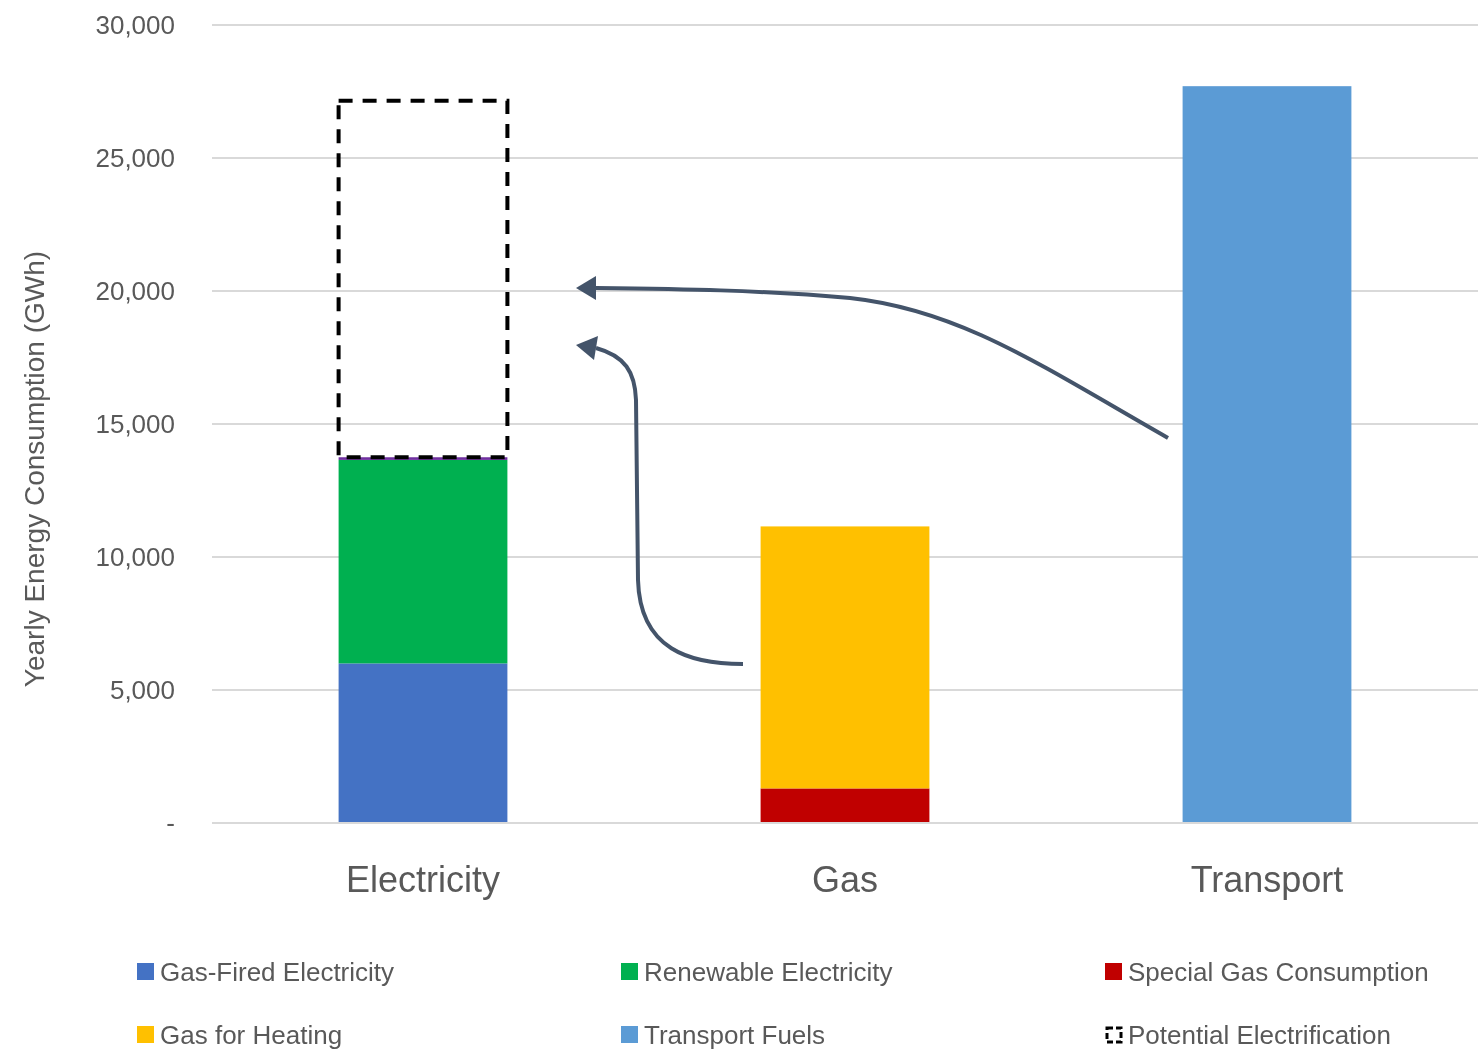 The width and height of the screenshot is (1478, 1051). What do you see at coordinates (1278, 972) in the screenshot?
I see `legend-label: Special Gas Consumption` at bounding box center [1278, 972].